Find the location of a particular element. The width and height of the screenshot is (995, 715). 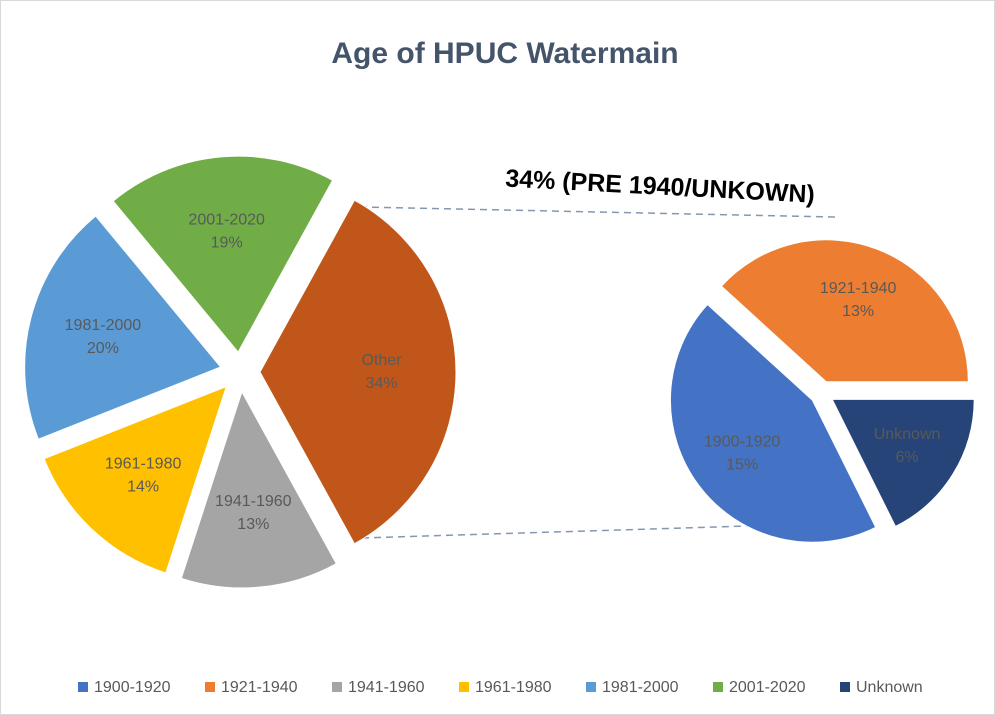

legend-label: 1941-1960 is located at coordinates (386, 687).